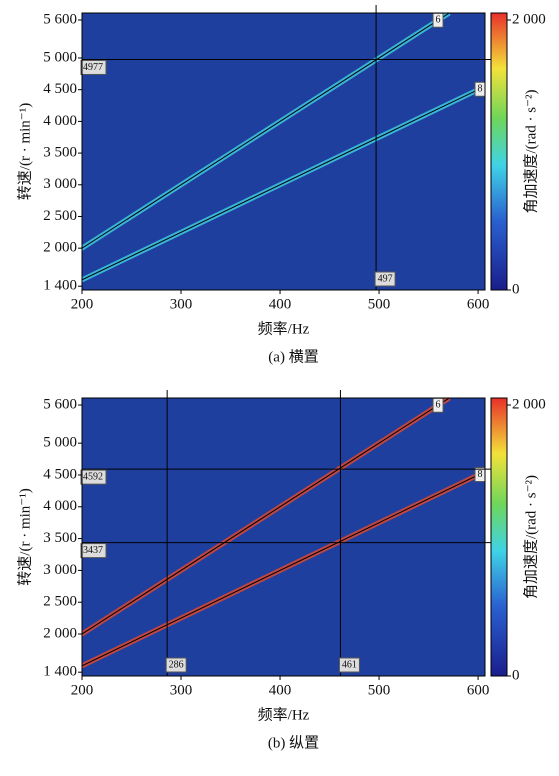 The image size is (559, 776). I want to click on x-cursor-label: 461, so click(349, 664).